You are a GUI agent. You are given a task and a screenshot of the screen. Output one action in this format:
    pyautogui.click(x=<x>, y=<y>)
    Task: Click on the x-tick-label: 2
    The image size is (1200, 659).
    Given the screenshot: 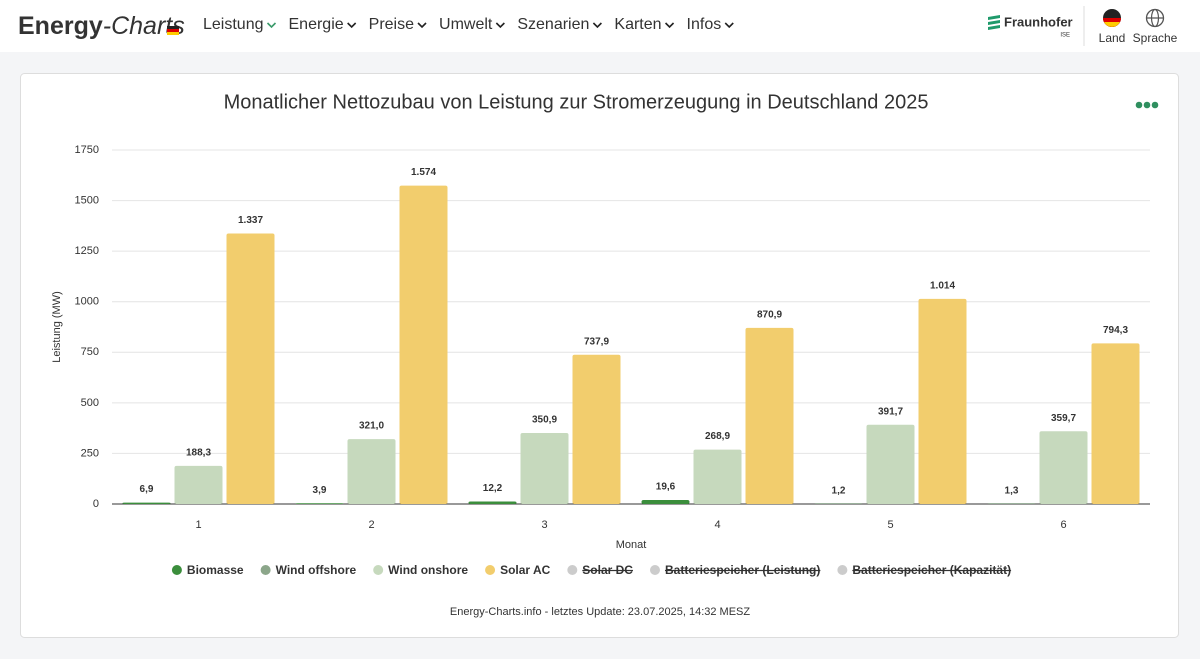 What is the action you would take?
    pyautogui.click(x=371, y=525)
    